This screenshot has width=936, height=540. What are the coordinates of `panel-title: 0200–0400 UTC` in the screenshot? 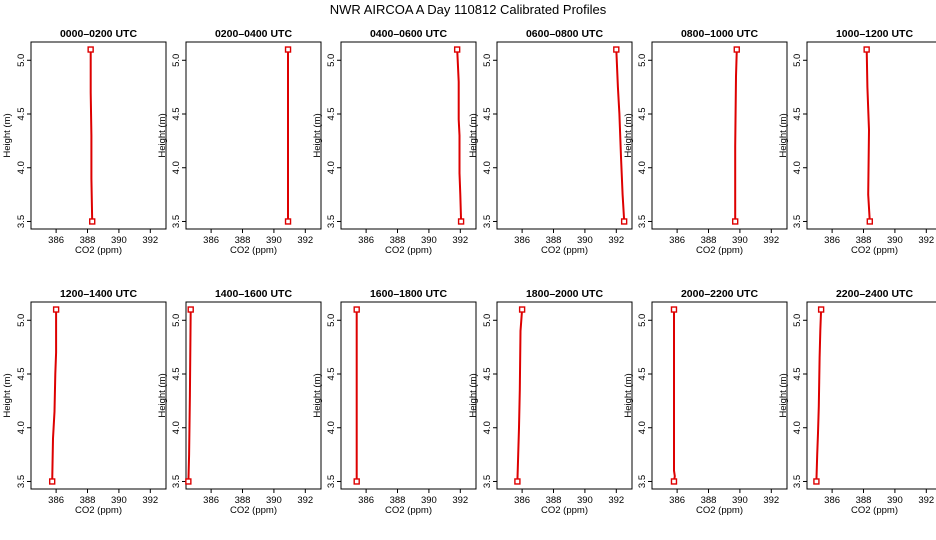 It's located at (253, 34).